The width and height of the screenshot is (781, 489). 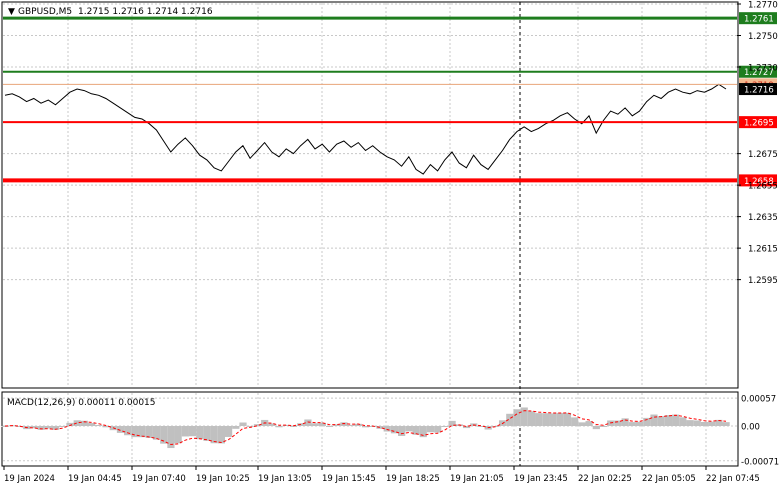 What do you see at coordinates (763, 69) in the screenshot?
I see `price-tick-label: 1.2730` at bounding box center [763, 69].